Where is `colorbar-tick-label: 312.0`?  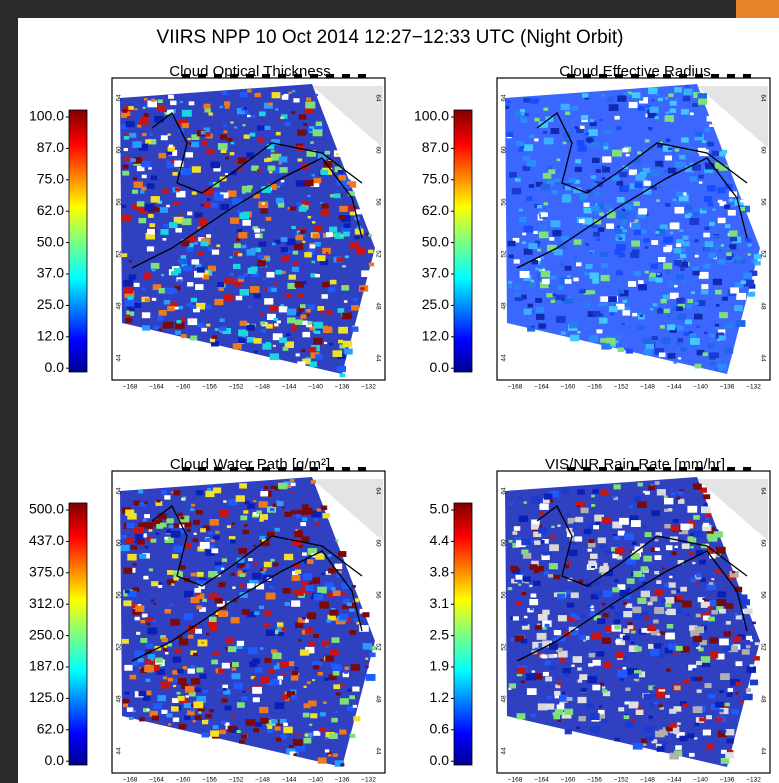
colorbar-tick-label: 312.0 is located at coordinates (46, 603).